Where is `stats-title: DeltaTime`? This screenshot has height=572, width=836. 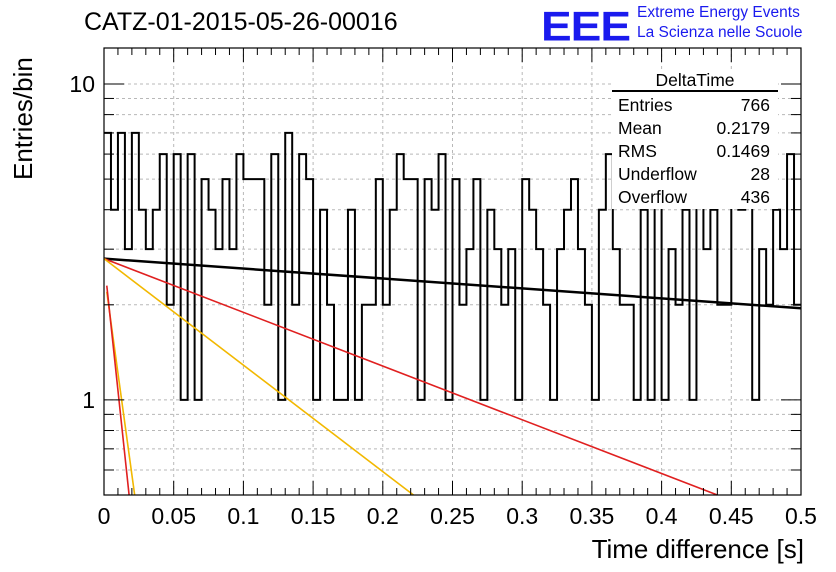 stats-title: DeltaTime is located at coordinates (695, 81).